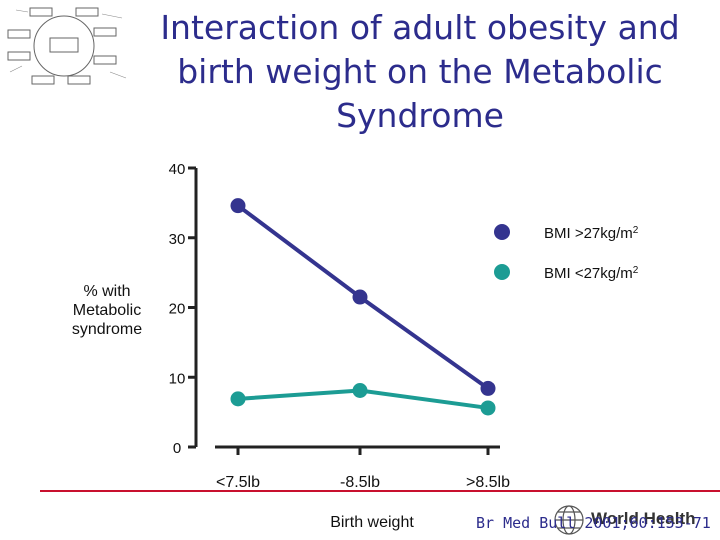  I want to click on title-line-2: birth weight on the Metabolic, so click(420, 71).